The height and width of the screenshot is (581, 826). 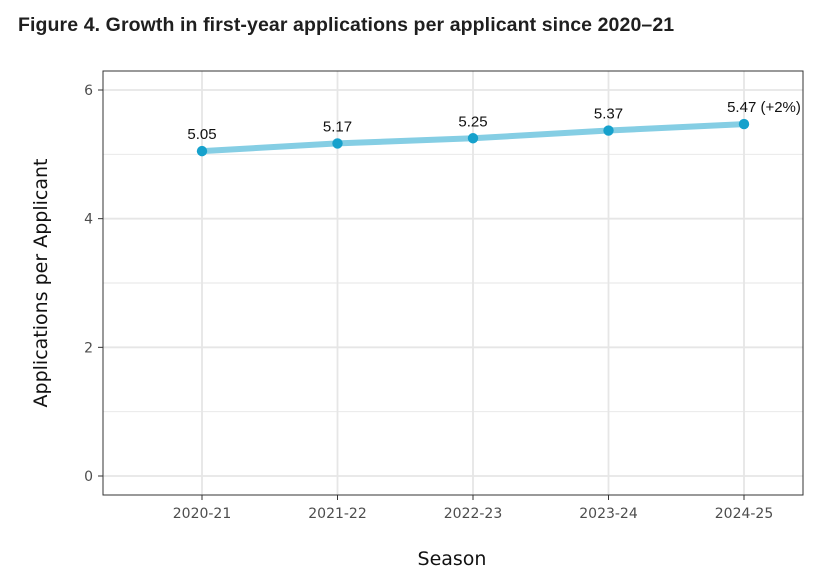 What do you see at coordinates (88, 220) in the screenshot?
I see `y-tick-label: 4` at bounding box center [88, 220].